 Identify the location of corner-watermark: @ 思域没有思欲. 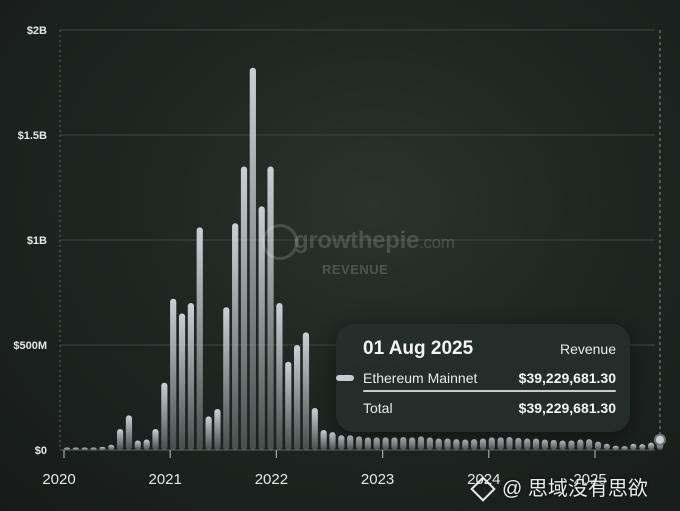
(559, 487).